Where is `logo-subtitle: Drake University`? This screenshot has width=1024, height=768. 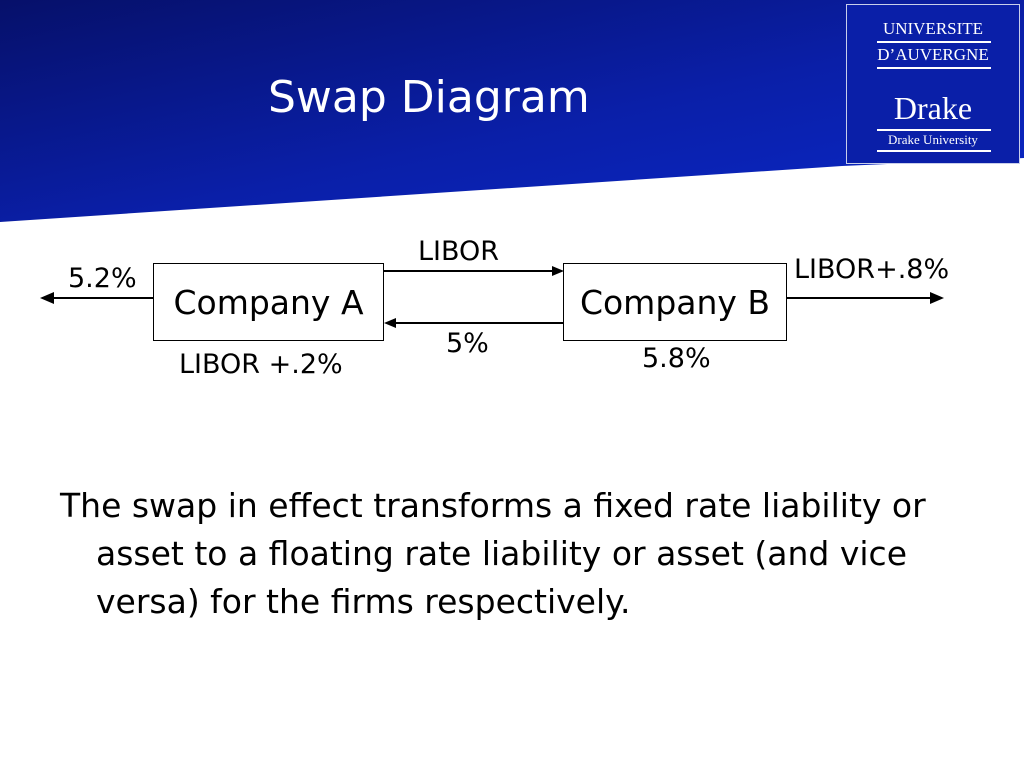 logo-subtitle: Drake University is located at coordinates (933, 139).